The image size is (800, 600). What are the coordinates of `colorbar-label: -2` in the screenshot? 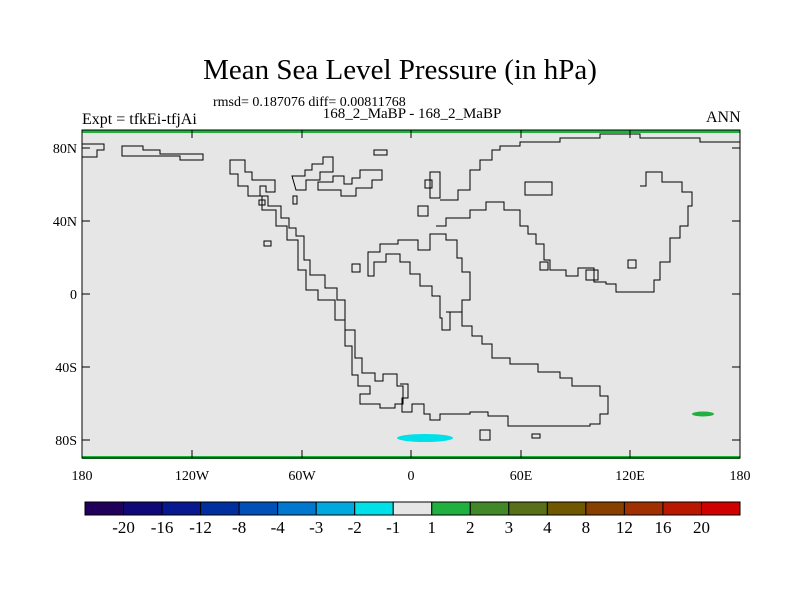 It's located at (355, 527).